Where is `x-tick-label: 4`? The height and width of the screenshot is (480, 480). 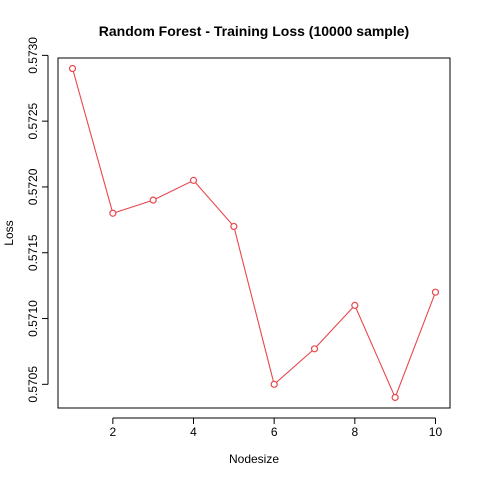 x-tick-label: 4 is located at coordinates (193, 432).